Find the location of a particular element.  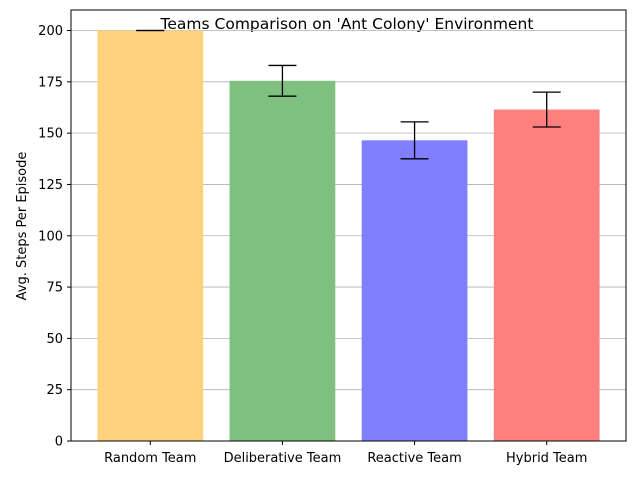

y-axis-label: Avg. Steps Per Episode is located at coordinates (22, 226).